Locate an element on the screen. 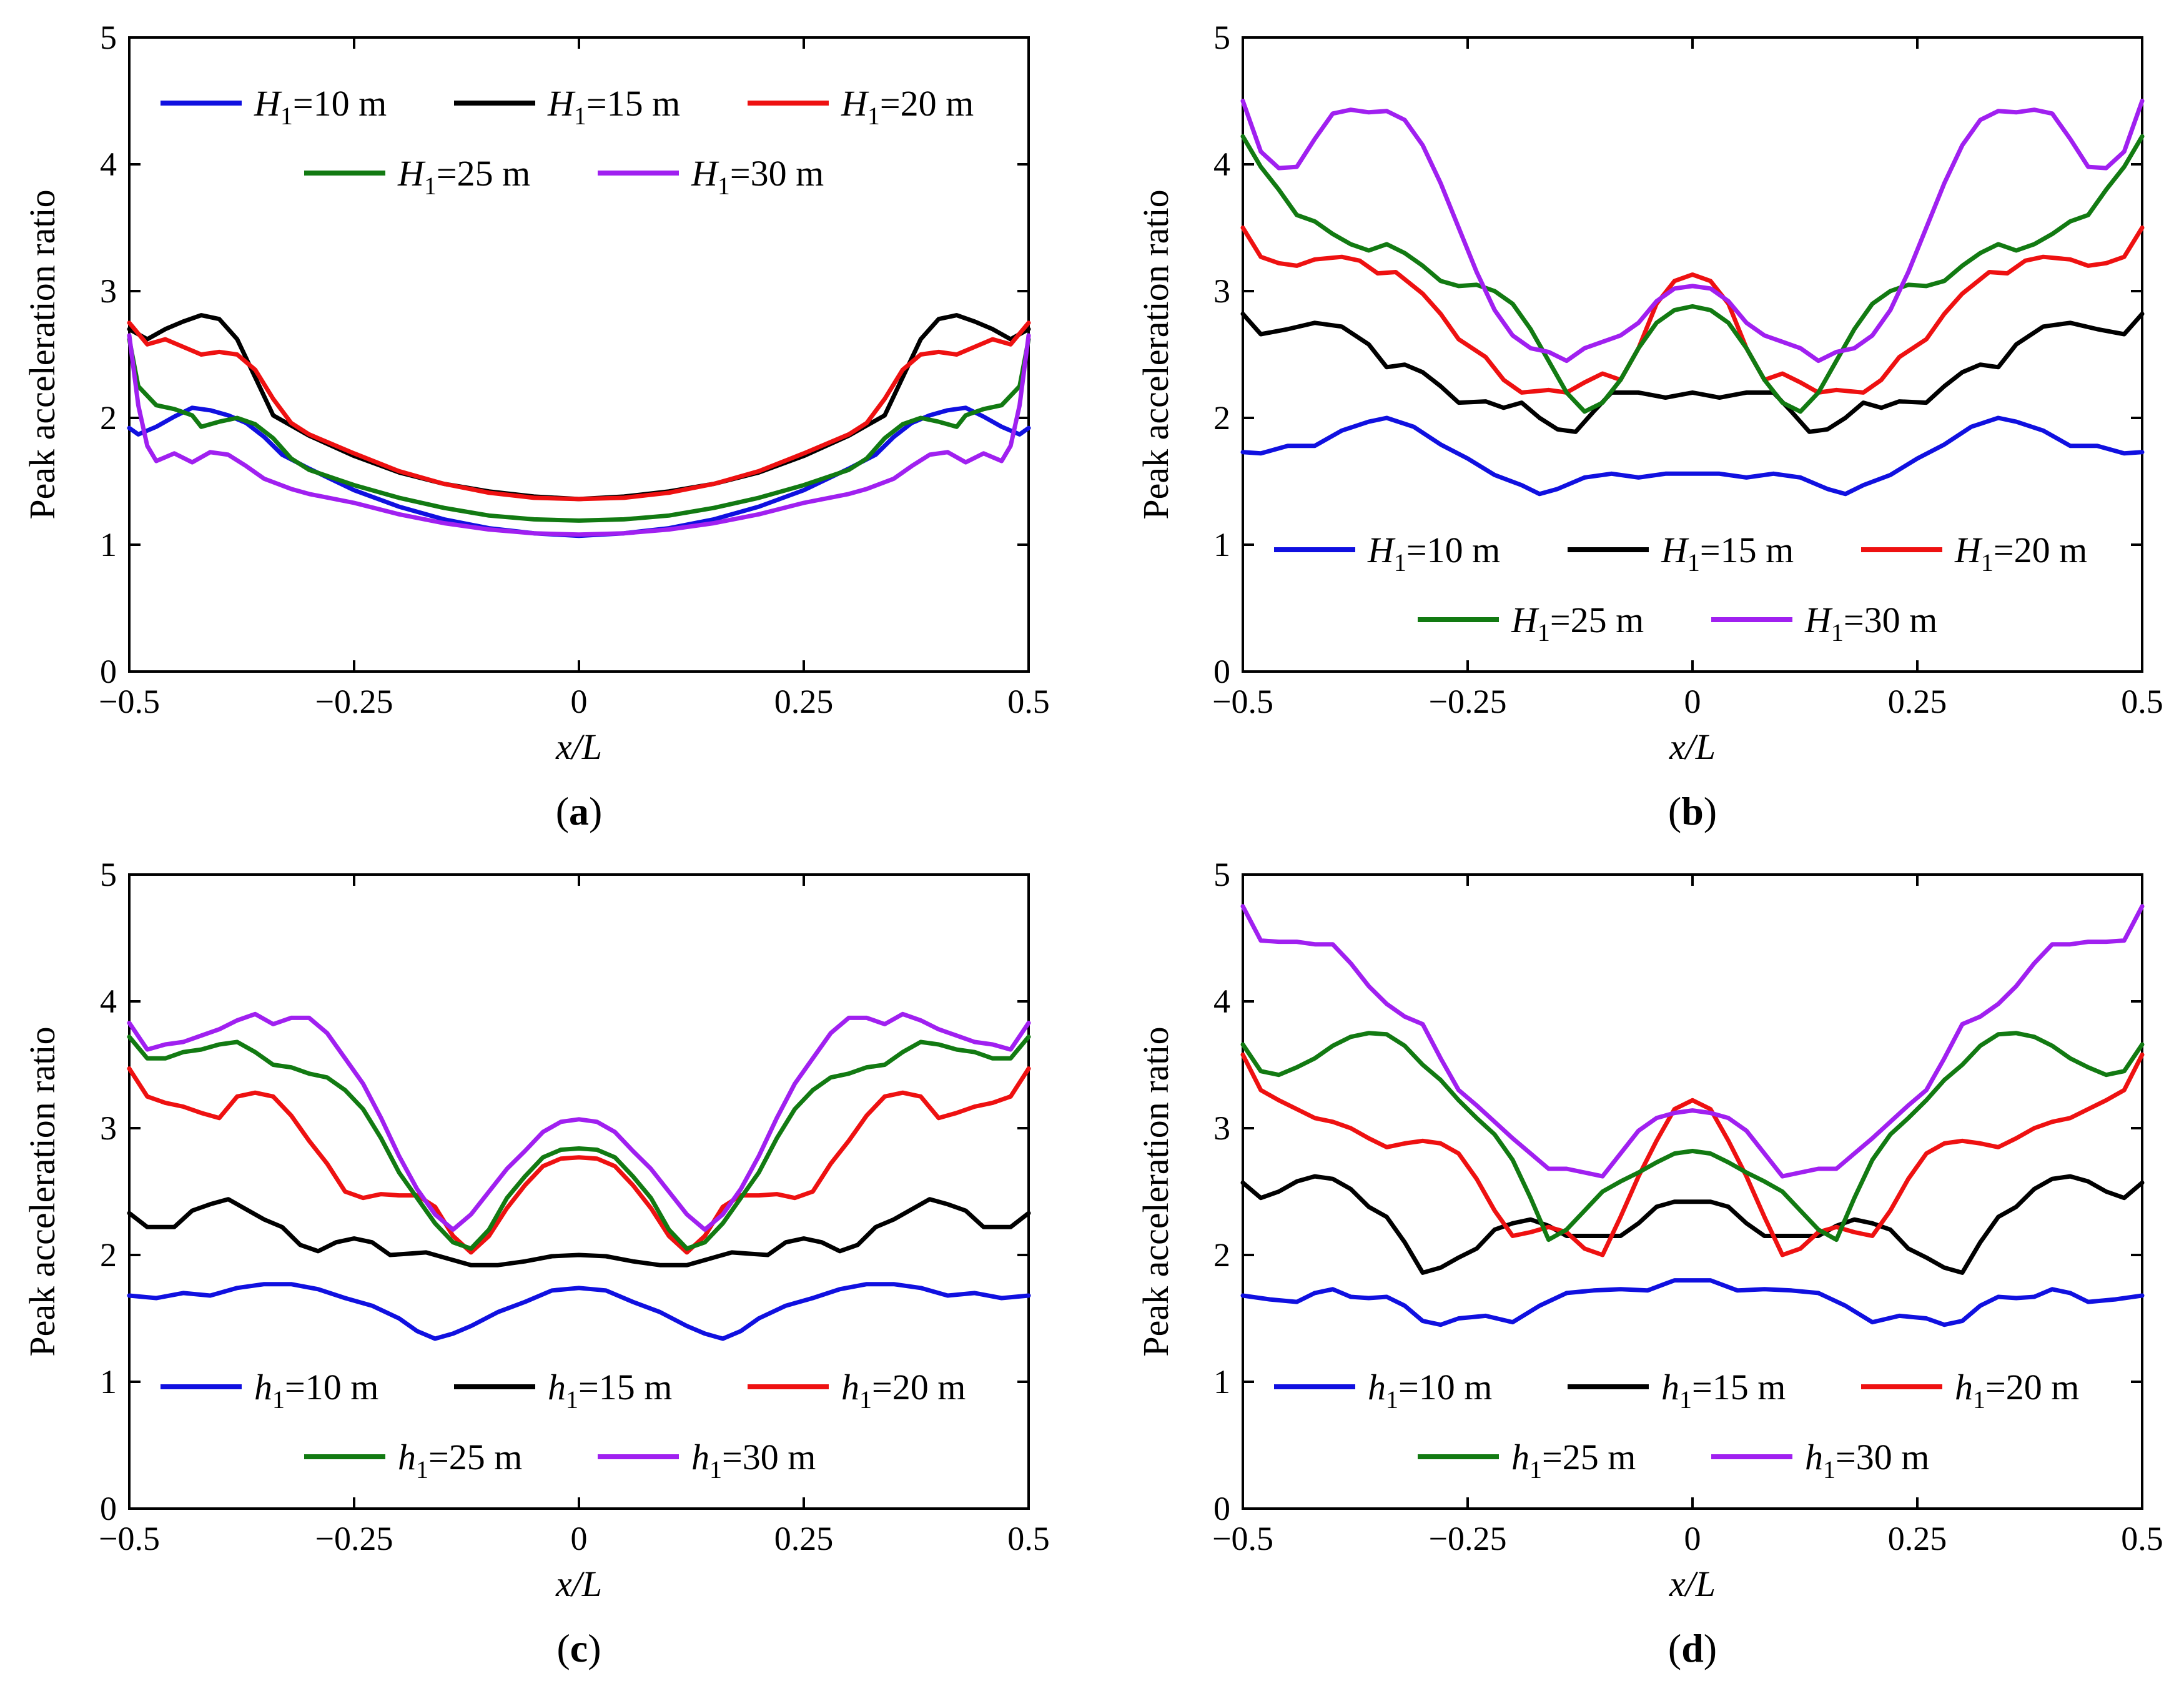  legend-label: h1=15 m is located at coordinates (610, 1390).